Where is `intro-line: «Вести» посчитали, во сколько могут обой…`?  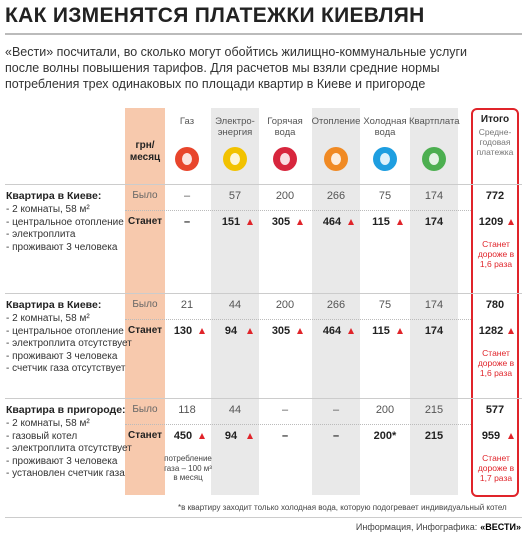
intro-line: «Вести» посчитали, во сколько могут обой… is located at coordinates (236, 52).